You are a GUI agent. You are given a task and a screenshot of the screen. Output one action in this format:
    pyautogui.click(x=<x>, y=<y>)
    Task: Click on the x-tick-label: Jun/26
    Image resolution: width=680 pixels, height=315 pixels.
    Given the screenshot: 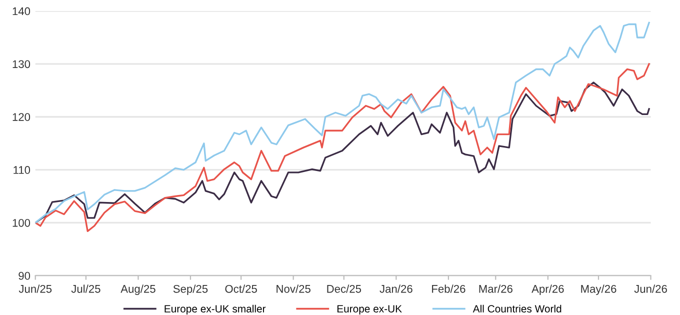 What is the action you would take?
    pyautogui.click(x=650, y=288)
    